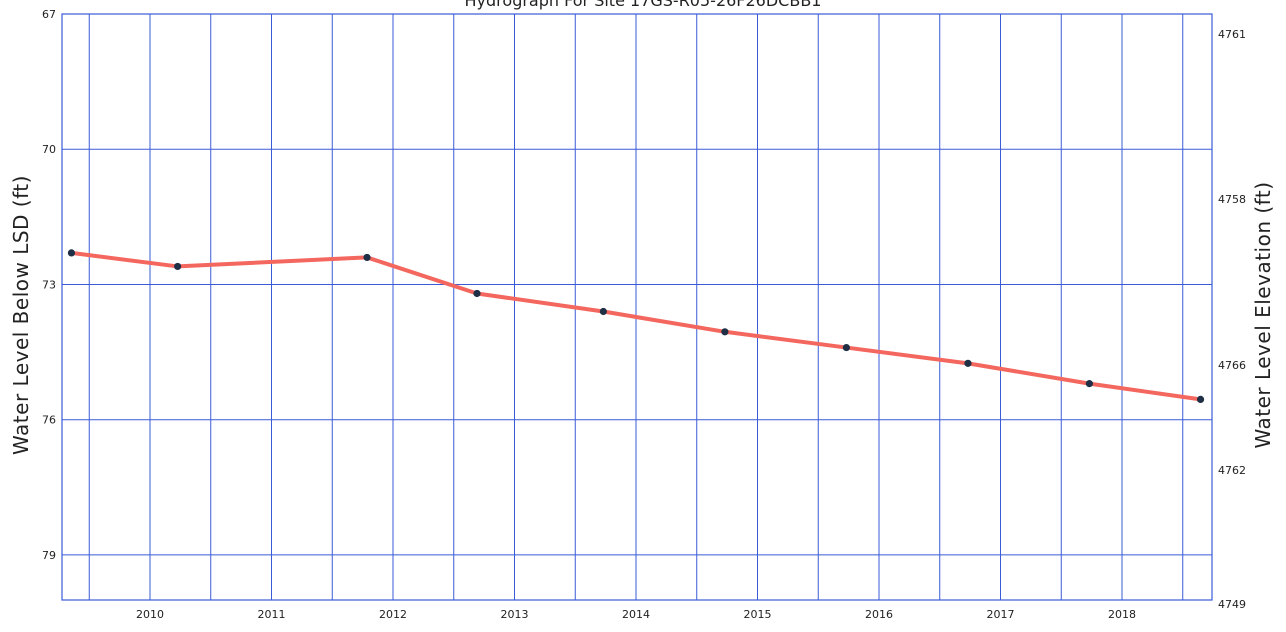 The width and height of the screenshot is (1286, 632). What do you see at coordinates (758, 614) in the screenshot?
I see `x-tick-label: 2015` at bounding box center [758, 614].